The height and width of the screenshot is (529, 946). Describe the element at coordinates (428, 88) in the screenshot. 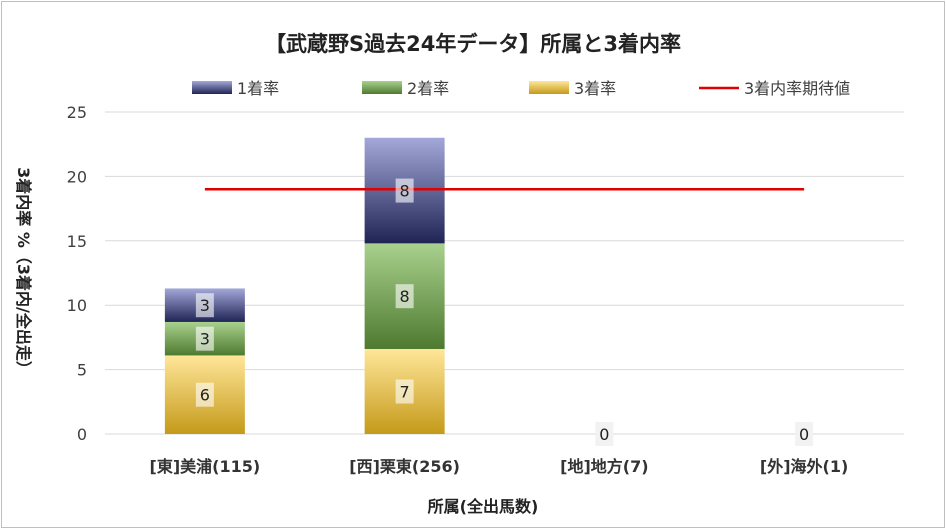

I see `legend-label: 2着率` at that location.